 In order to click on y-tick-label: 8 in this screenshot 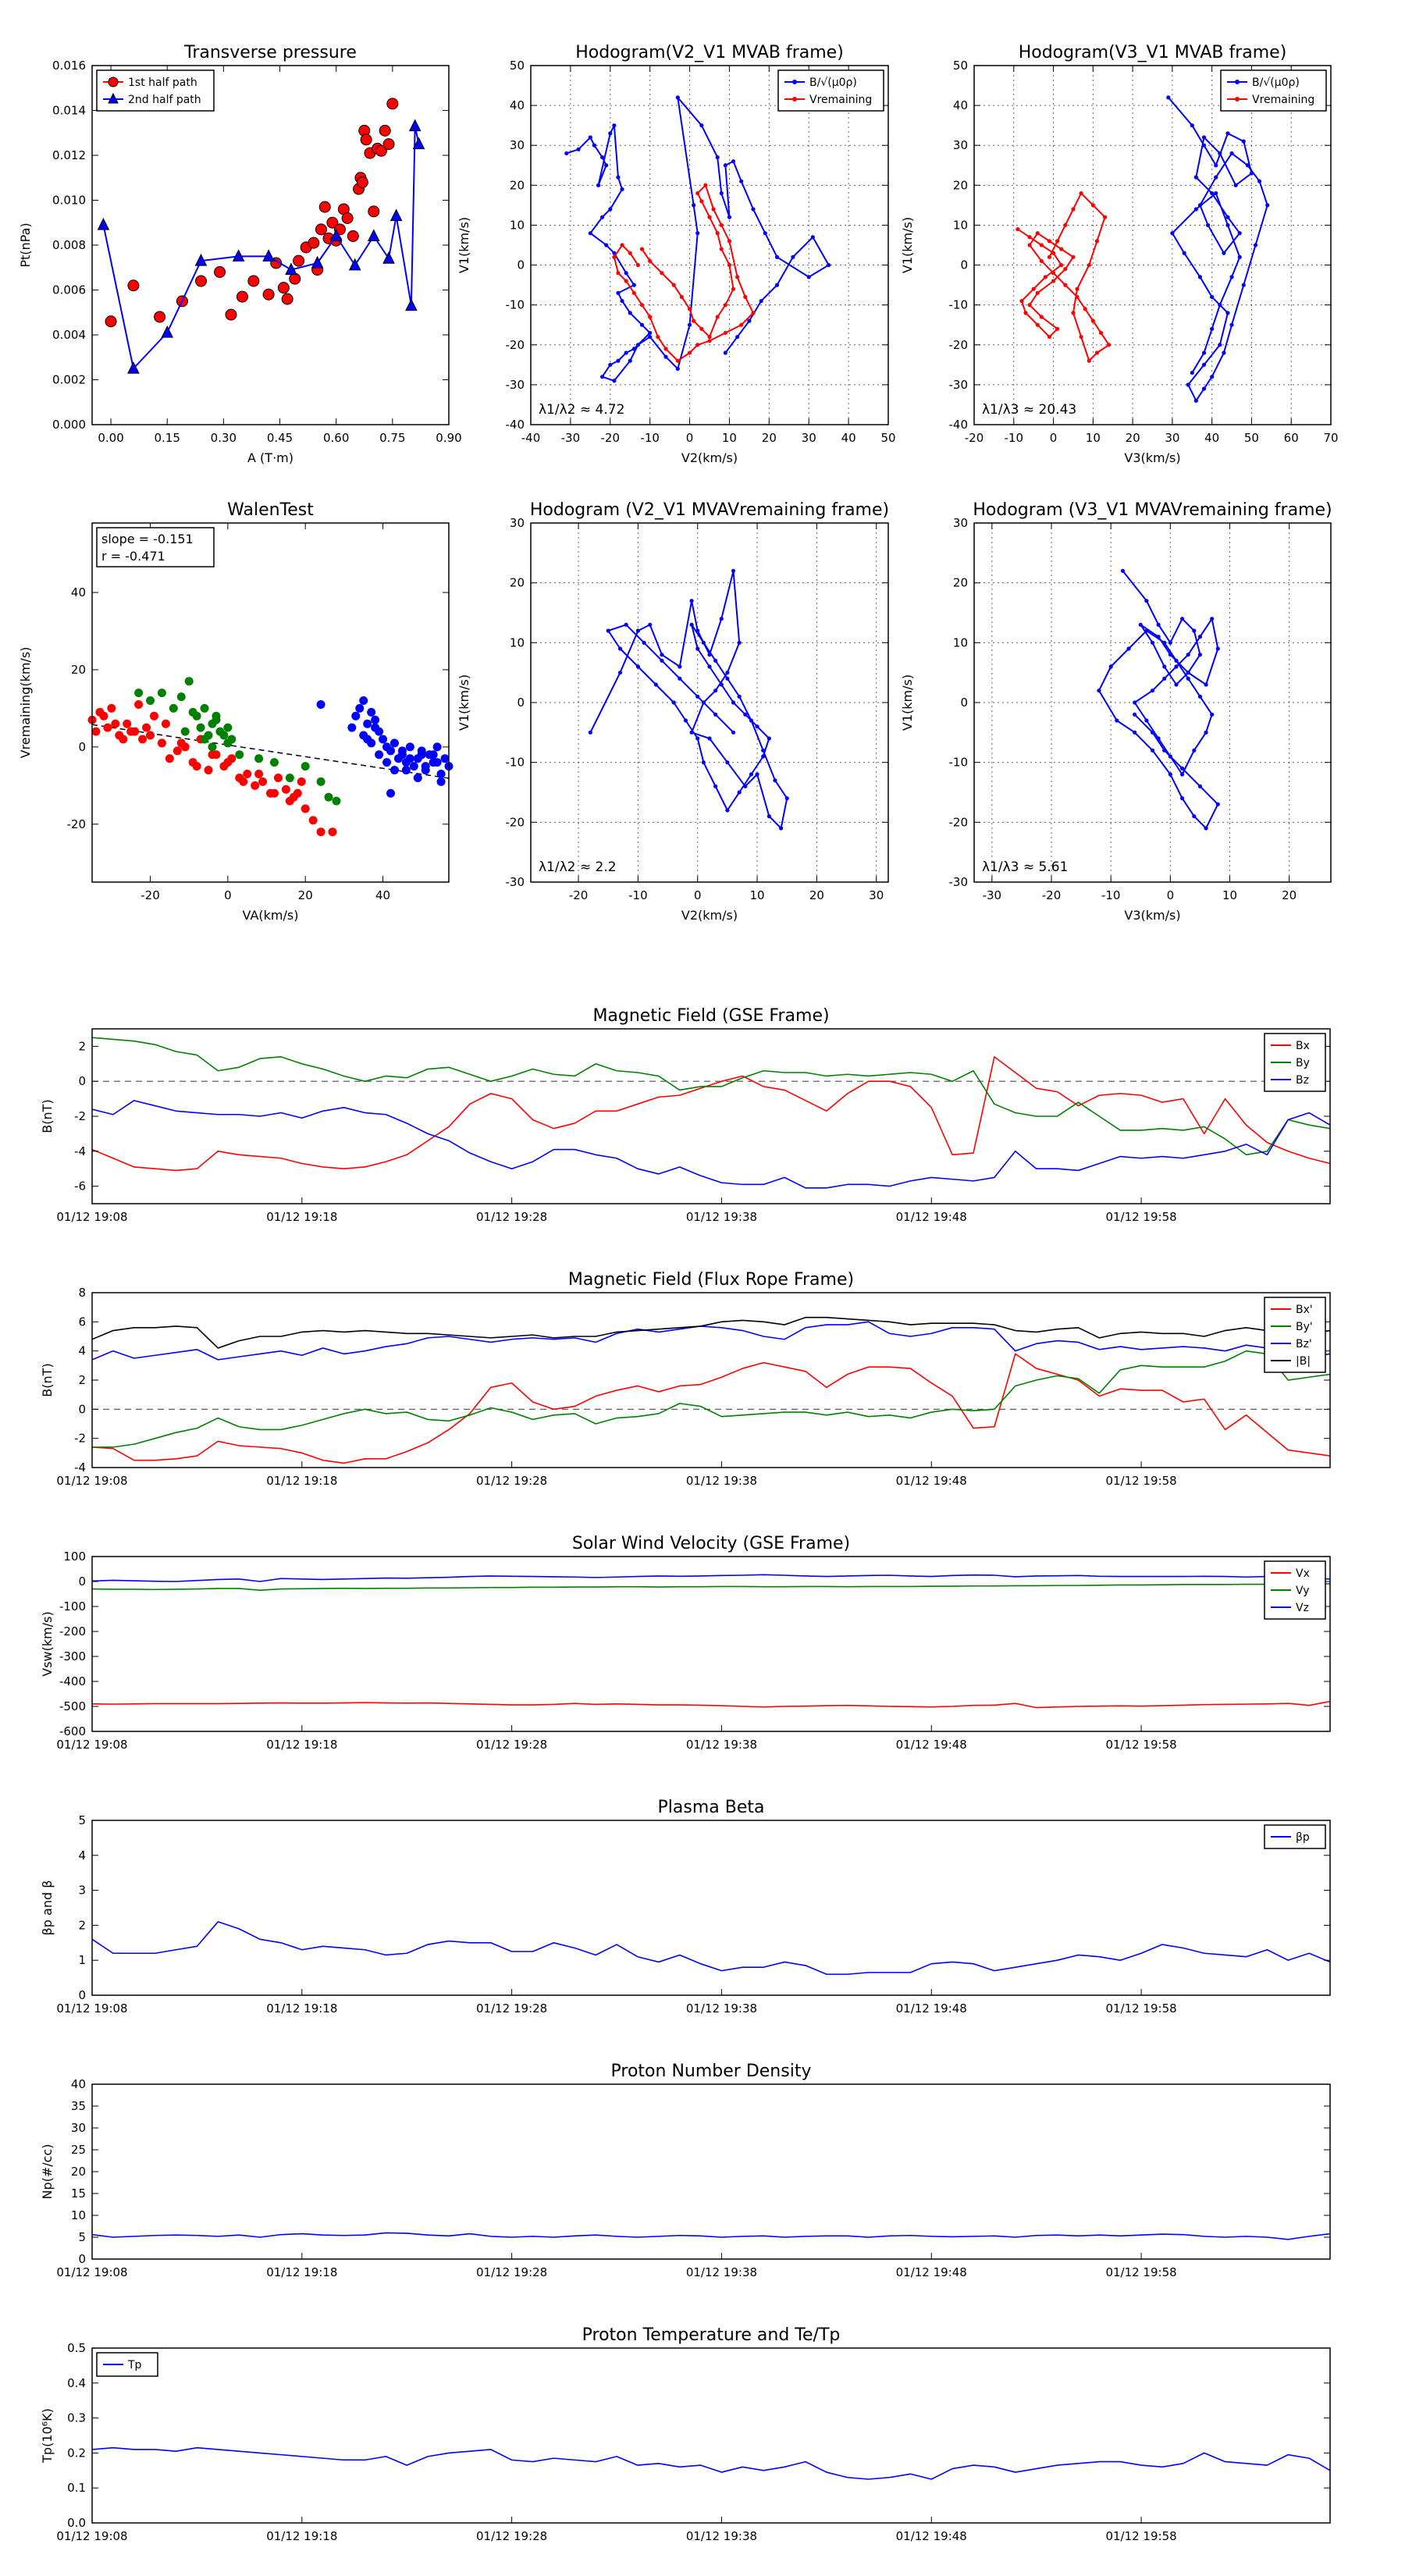, I will do `click(82, 1293)`.